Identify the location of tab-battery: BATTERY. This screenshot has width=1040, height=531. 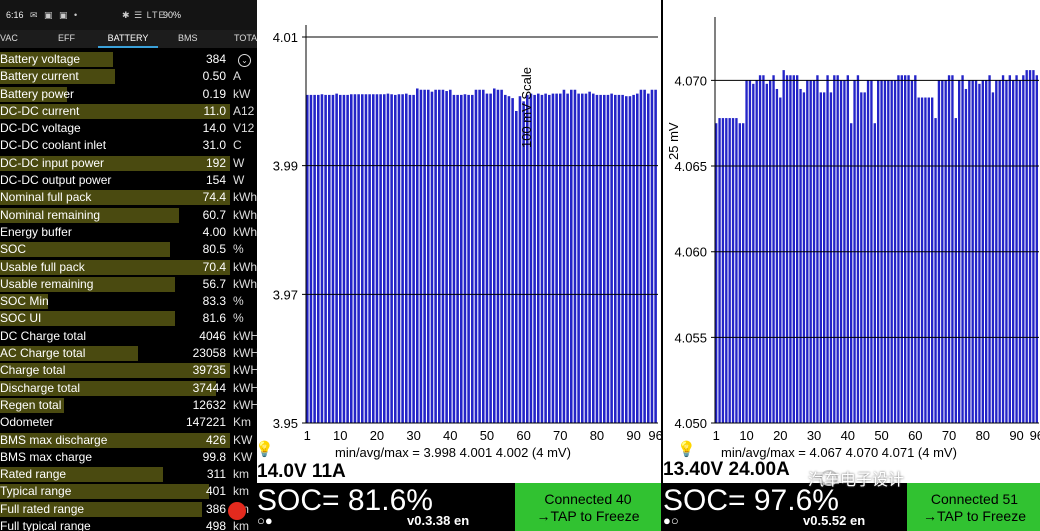
(128, 39).